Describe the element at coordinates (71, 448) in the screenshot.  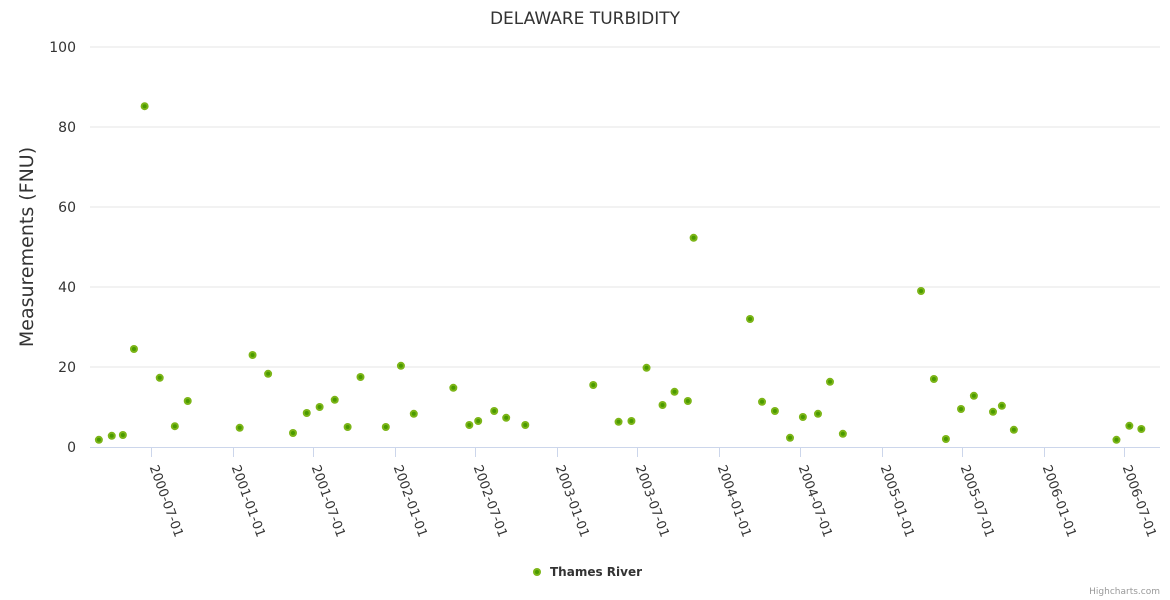
I see `y-tick-label: 0` at that location.